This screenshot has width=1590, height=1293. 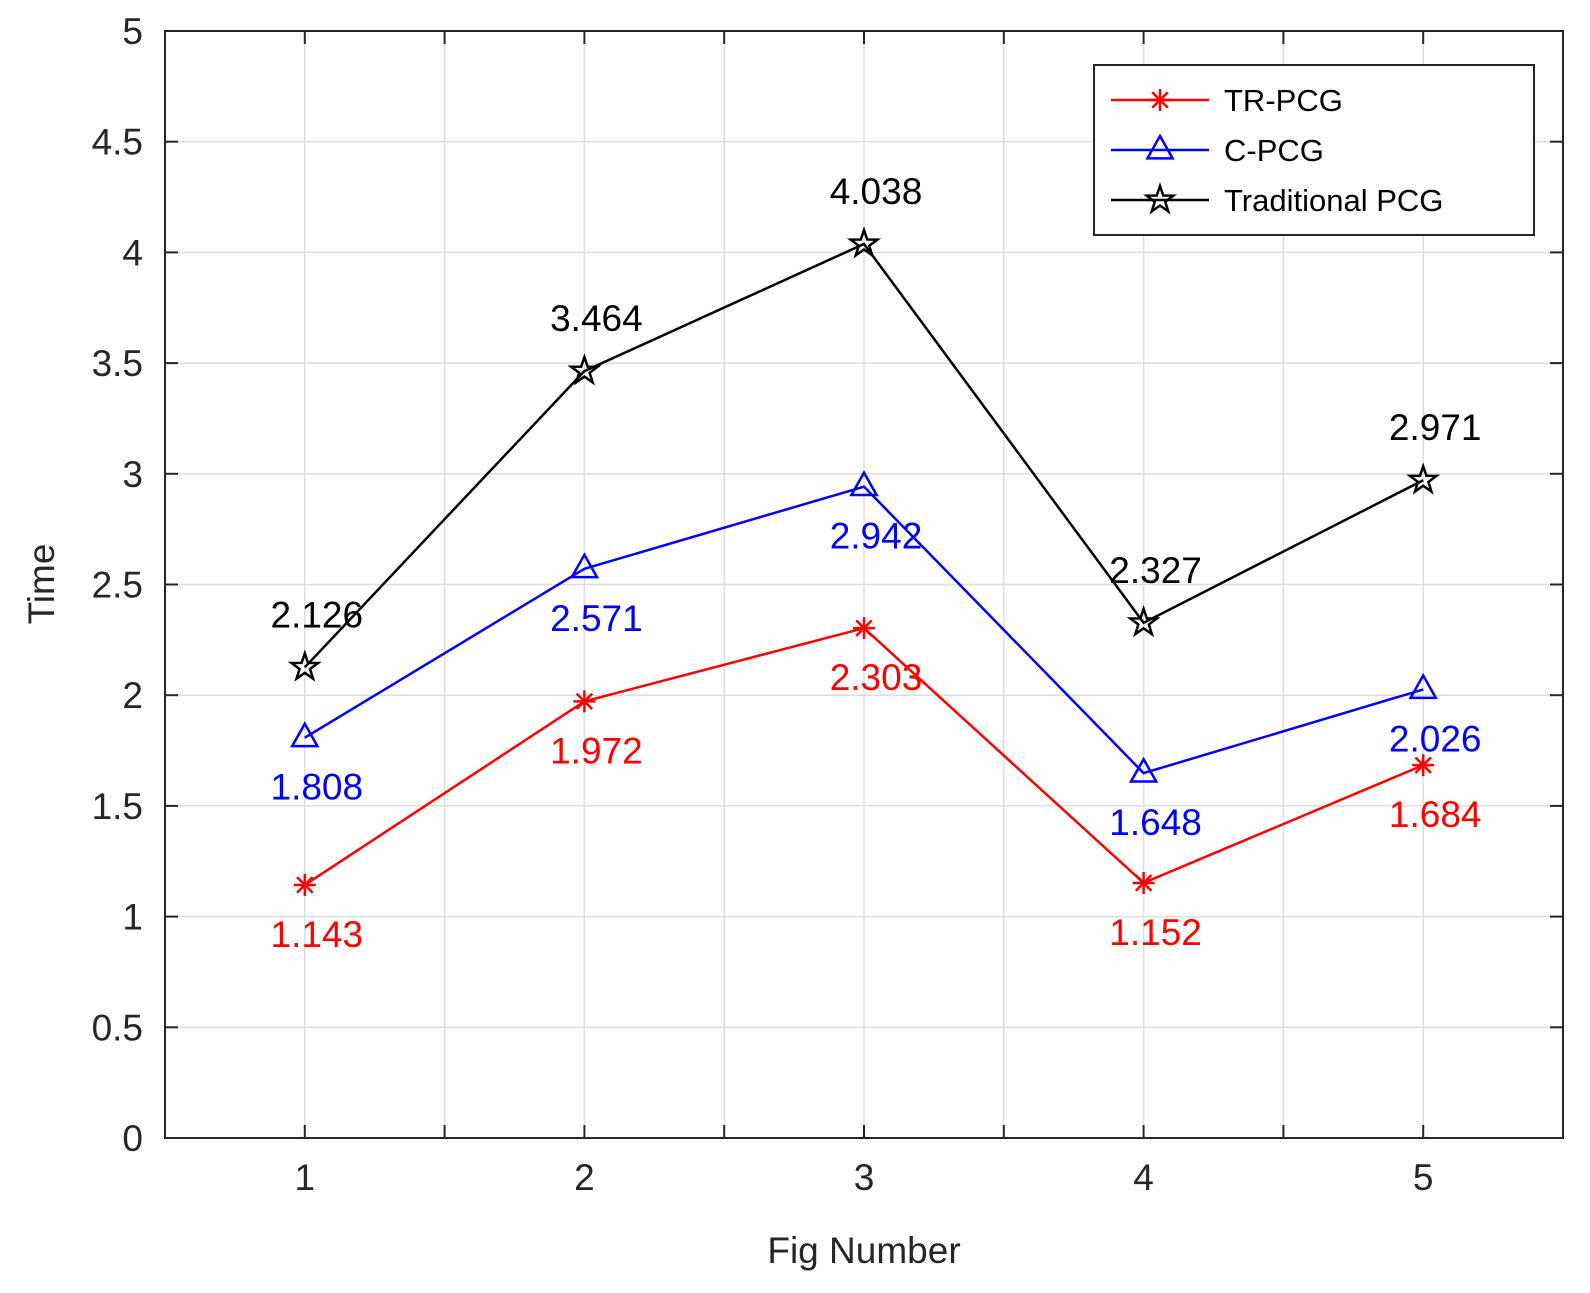 I want to click on legend-label-c-pcg: C-PCG, so click(x=1274, y=150).